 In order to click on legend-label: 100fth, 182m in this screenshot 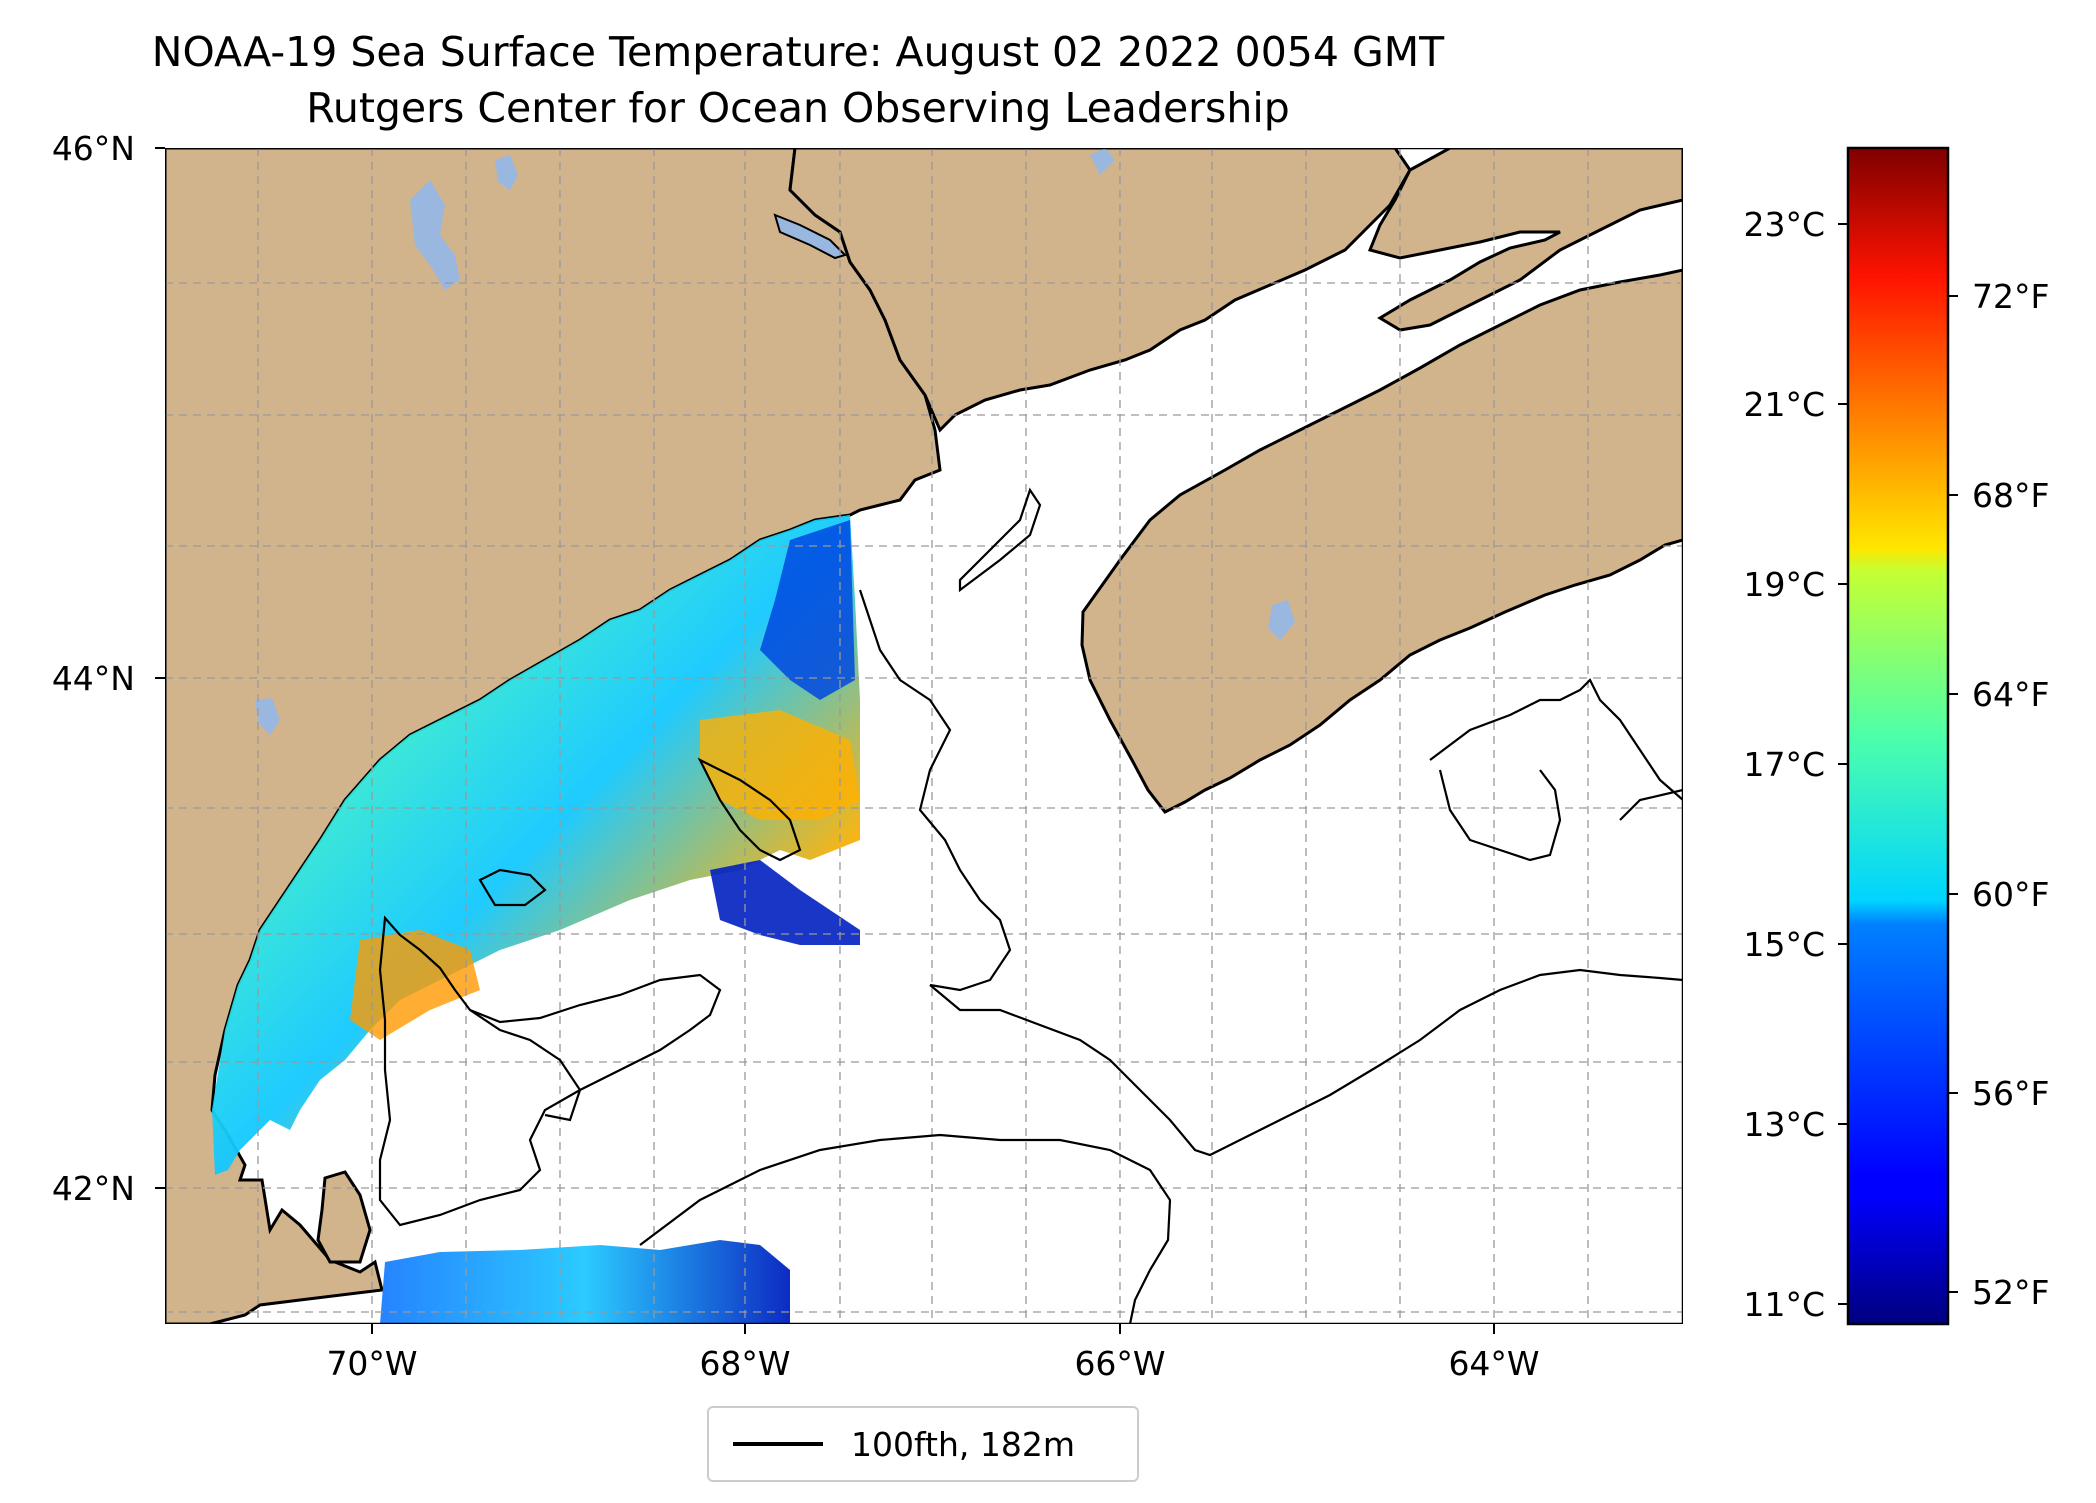, I will do `click(963, 1444)`.